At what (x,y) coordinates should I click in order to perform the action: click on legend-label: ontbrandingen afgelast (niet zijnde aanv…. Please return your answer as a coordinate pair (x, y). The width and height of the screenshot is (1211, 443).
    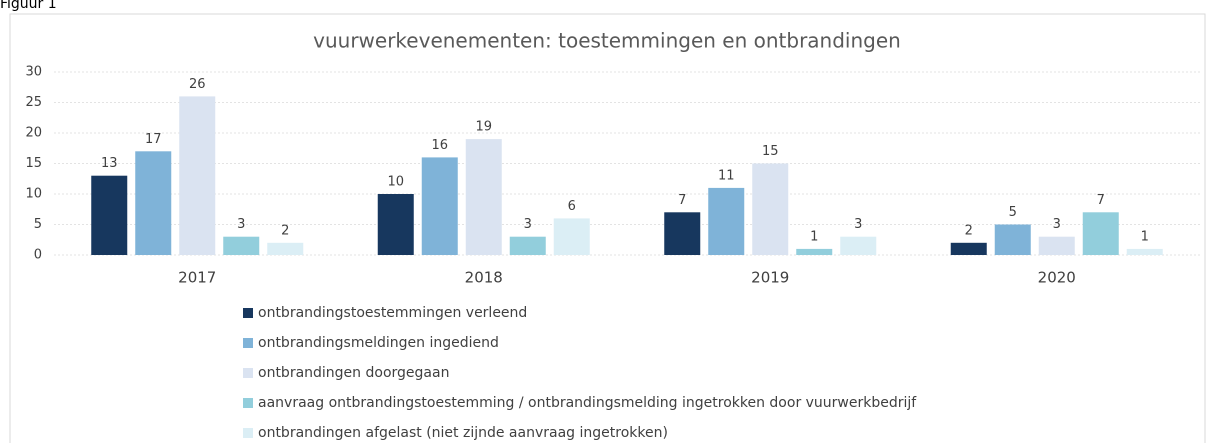
    Looking at the image, I should click on (463, 433).